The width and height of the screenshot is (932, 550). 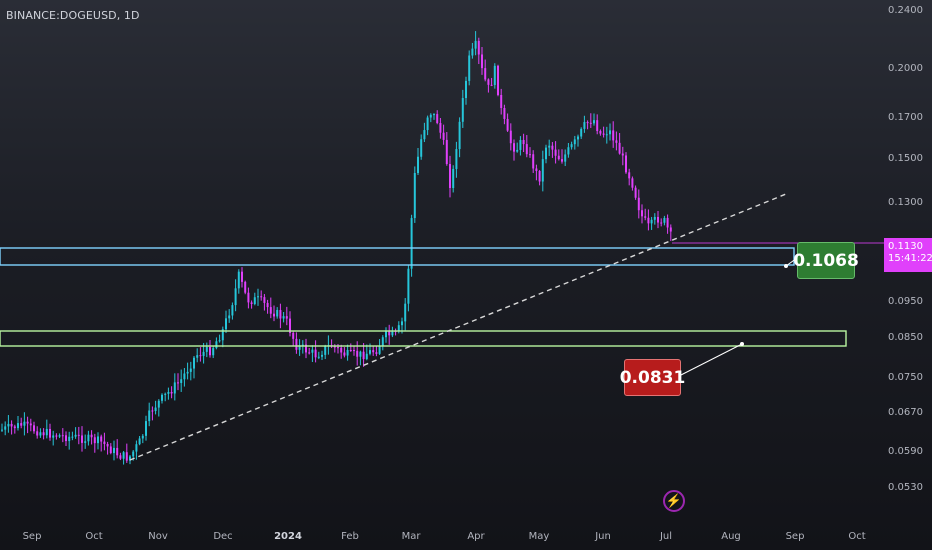 I want to click on lower-level-connector, so click(x=710, y=360).